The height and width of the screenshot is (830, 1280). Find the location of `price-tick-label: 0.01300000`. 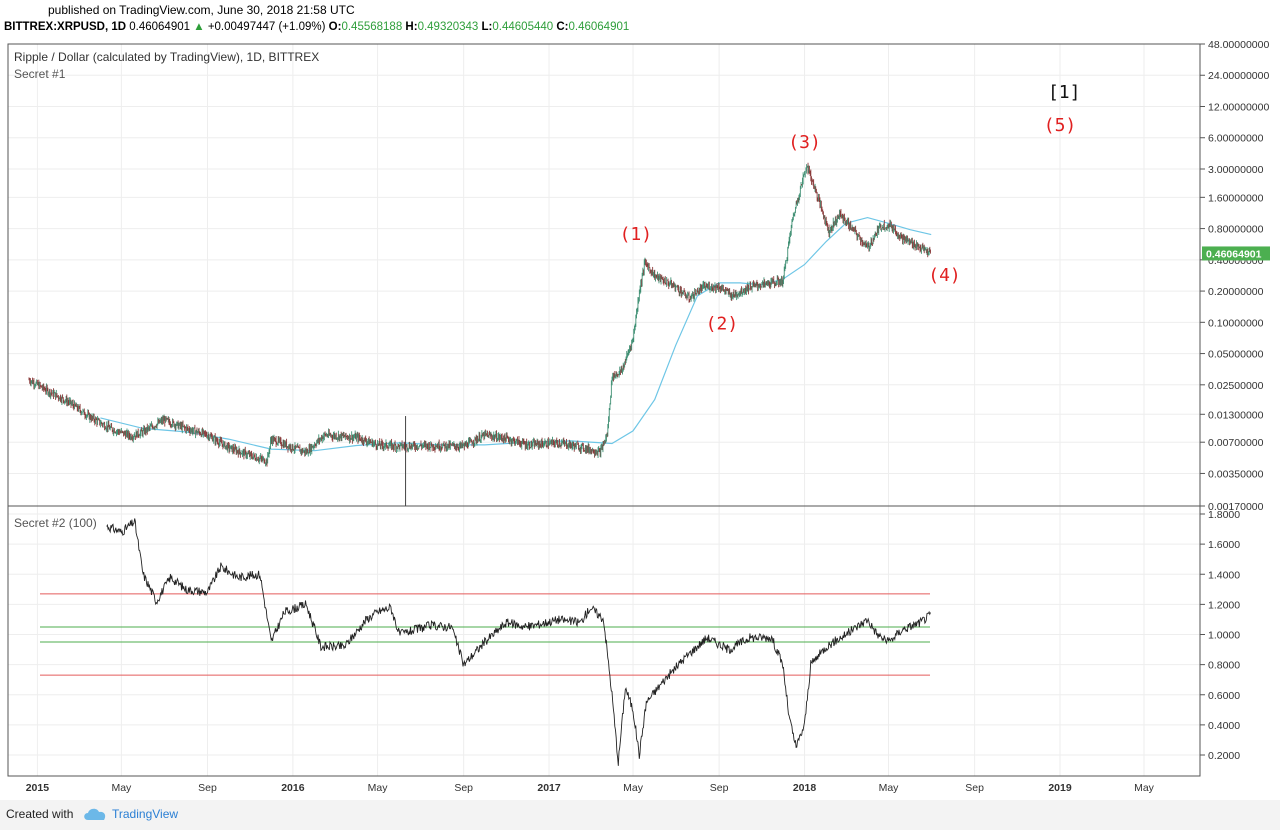

price-tick-label: 0.01300000 is located at coordinates (1236, 415).